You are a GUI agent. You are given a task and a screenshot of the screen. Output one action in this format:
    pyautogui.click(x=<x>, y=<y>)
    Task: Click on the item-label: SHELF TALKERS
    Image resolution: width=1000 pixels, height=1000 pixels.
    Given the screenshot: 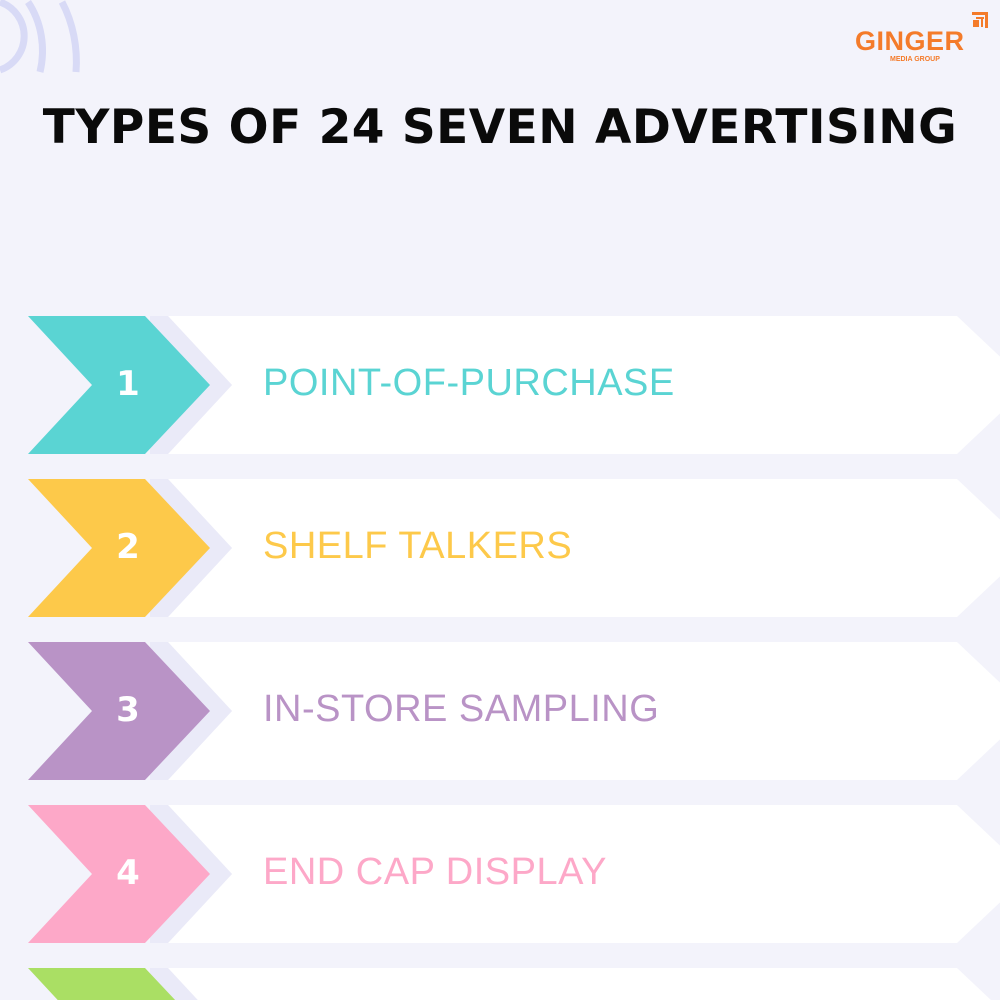 What is the action you would take?
    pyautogui.click(x=418, y=546)
    